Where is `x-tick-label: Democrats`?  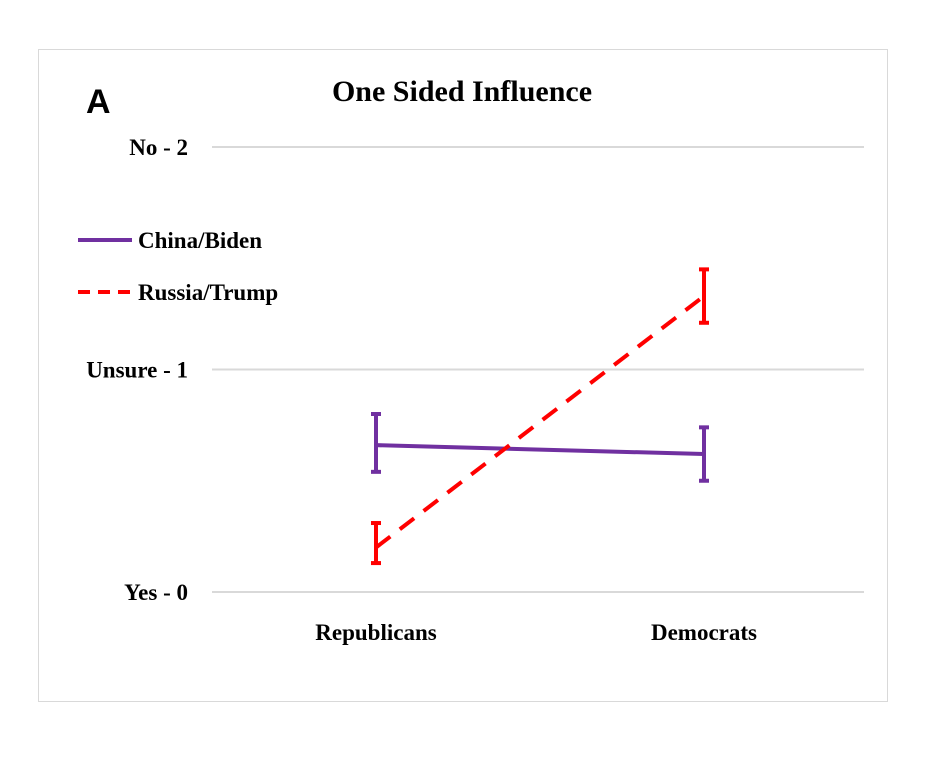
x-tick-label: Democrats is located at coordinates (704, 632).